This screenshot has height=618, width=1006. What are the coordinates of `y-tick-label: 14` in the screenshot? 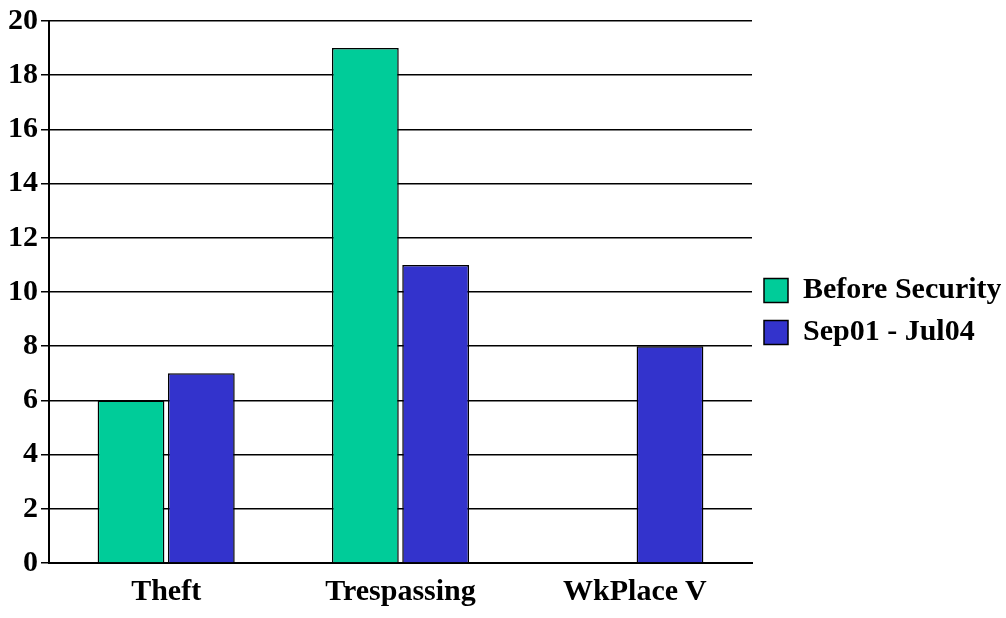 It's located at (23, 181).